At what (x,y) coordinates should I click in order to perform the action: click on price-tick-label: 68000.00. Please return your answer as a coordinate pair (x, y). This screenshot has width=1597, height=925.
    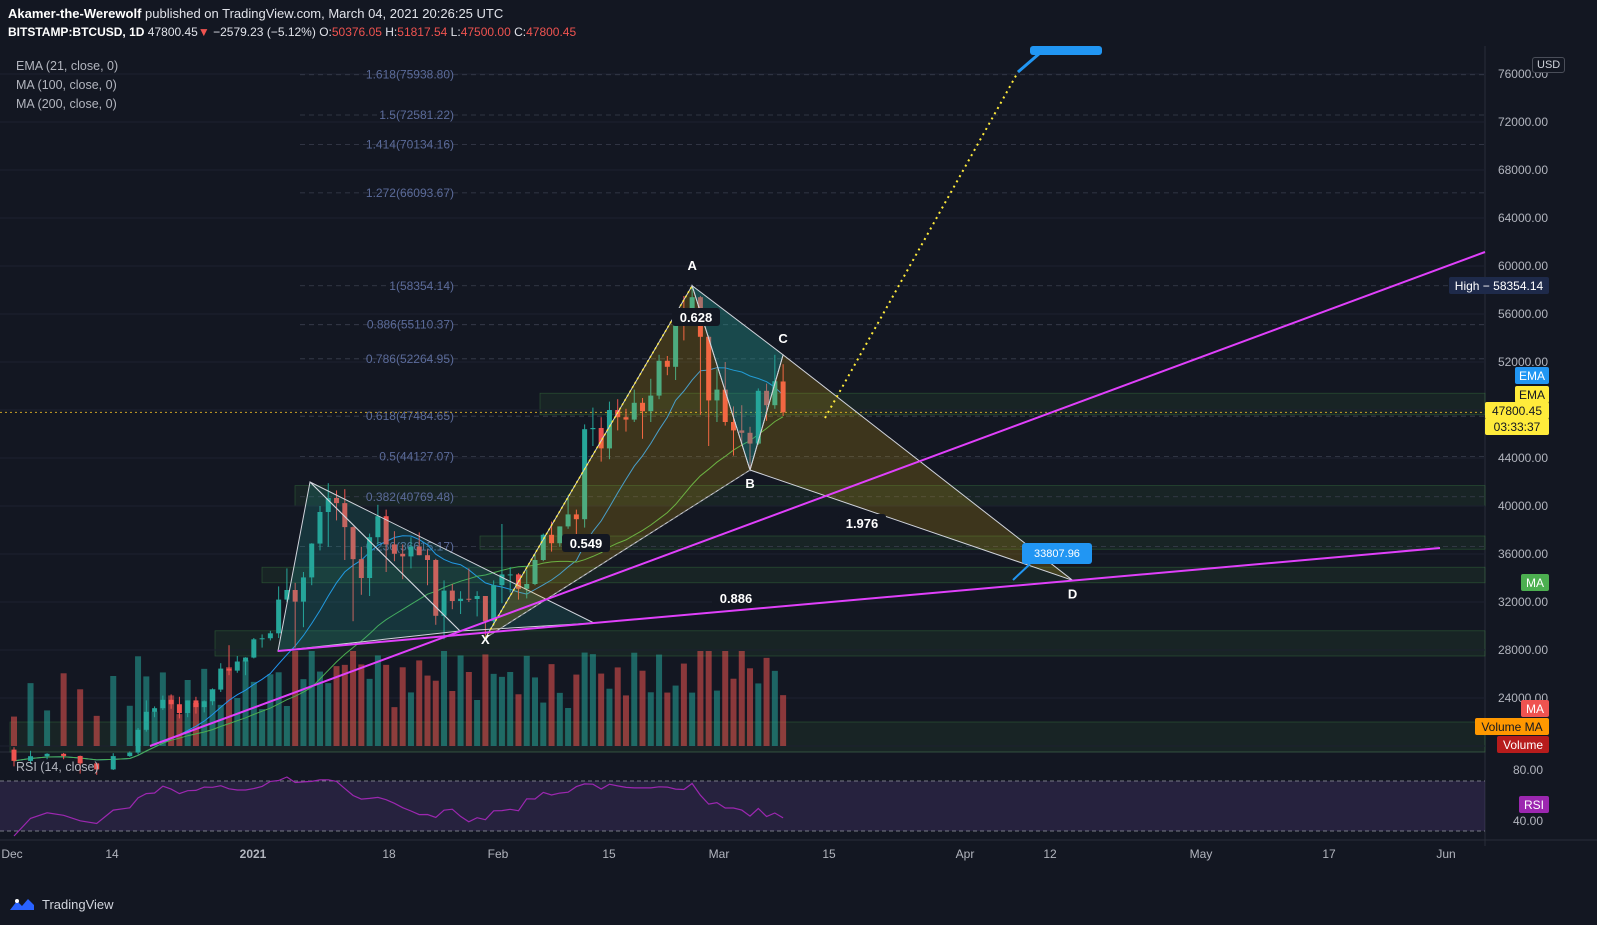
    Looking at the image, I should click on (1523, 170).